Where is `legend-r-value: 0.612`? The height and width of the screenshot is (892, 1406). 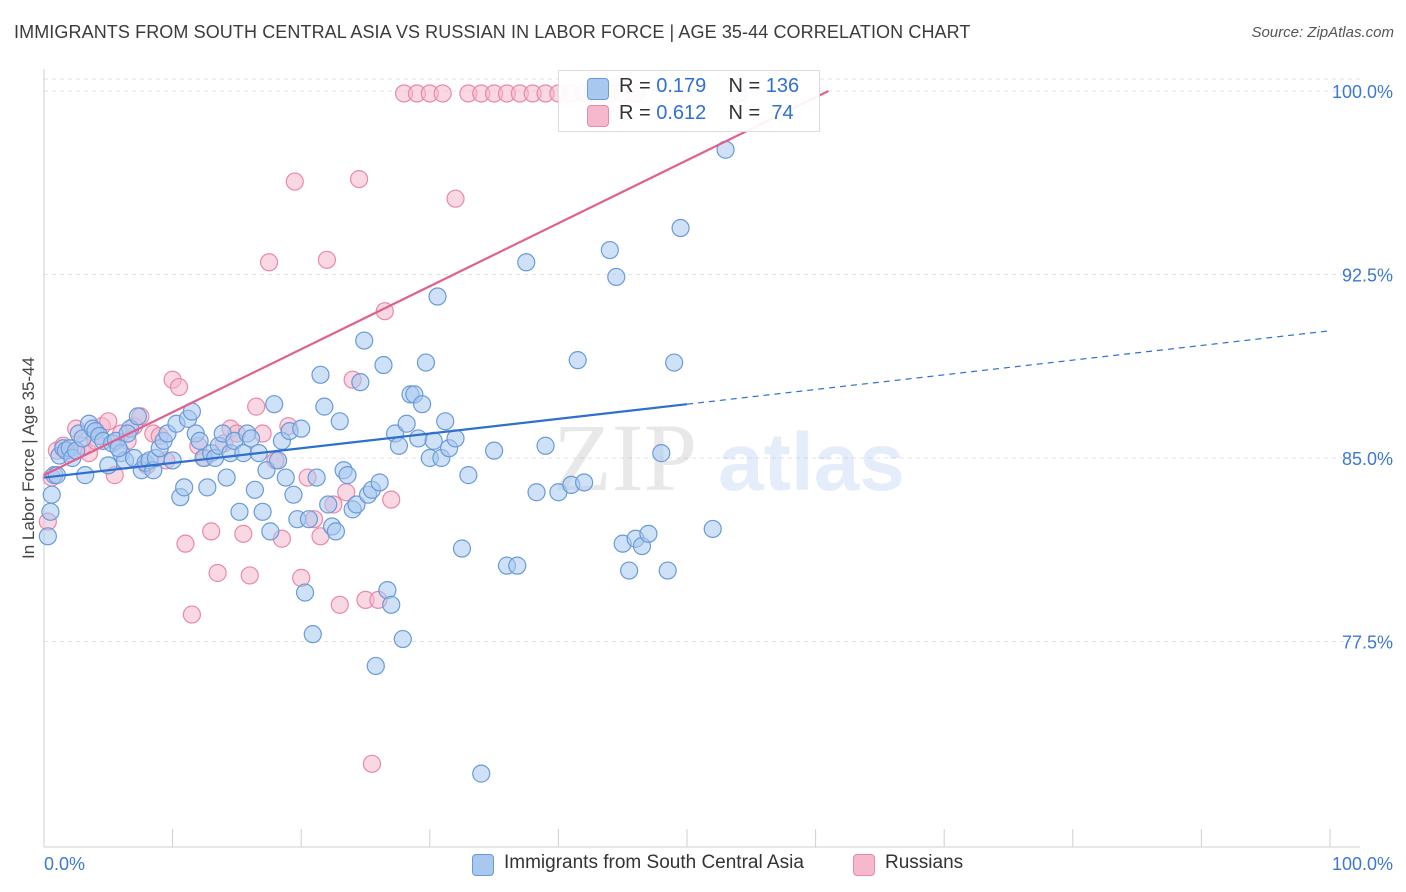 legend-r-value: 0.612 is located at coordinates (681, 113).